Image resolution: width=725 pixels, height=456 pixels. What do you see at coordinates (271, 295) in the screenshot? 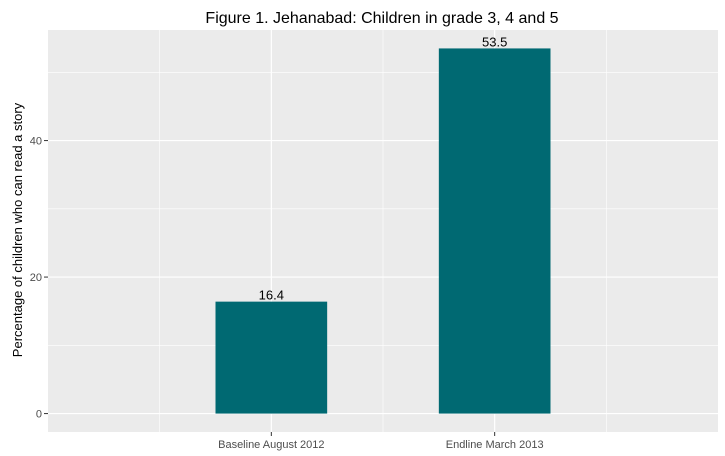
I see `data-label: 16.4` at bounding box center [271, 295].